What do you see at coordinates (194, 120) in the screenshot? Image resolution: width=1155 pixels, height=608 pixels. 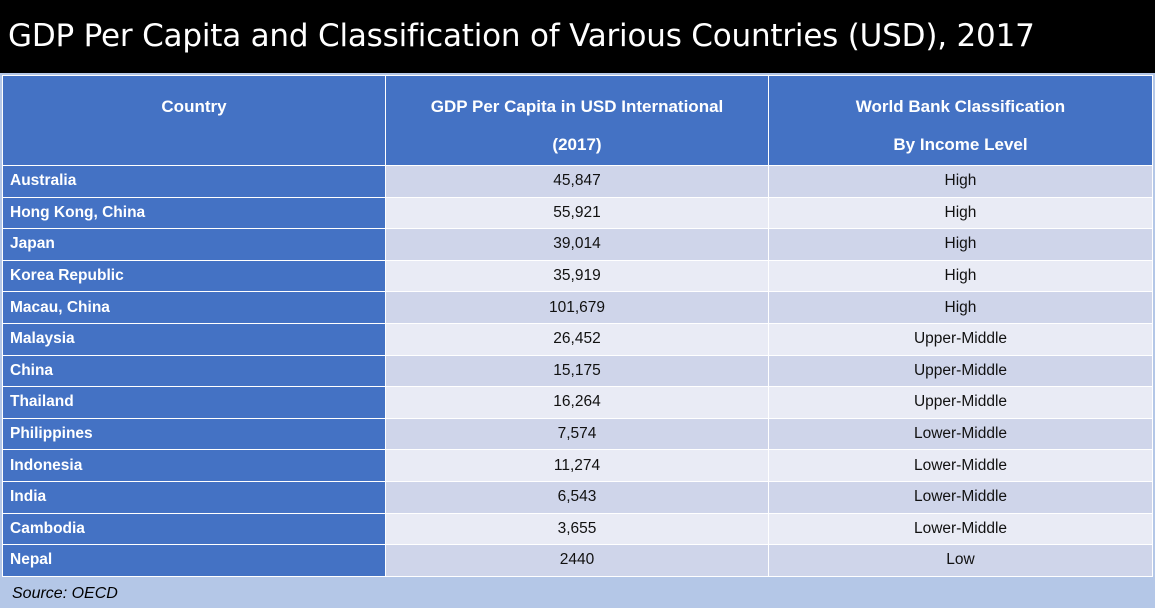 I see `header-country: Country` at bounding box center [194, 120].